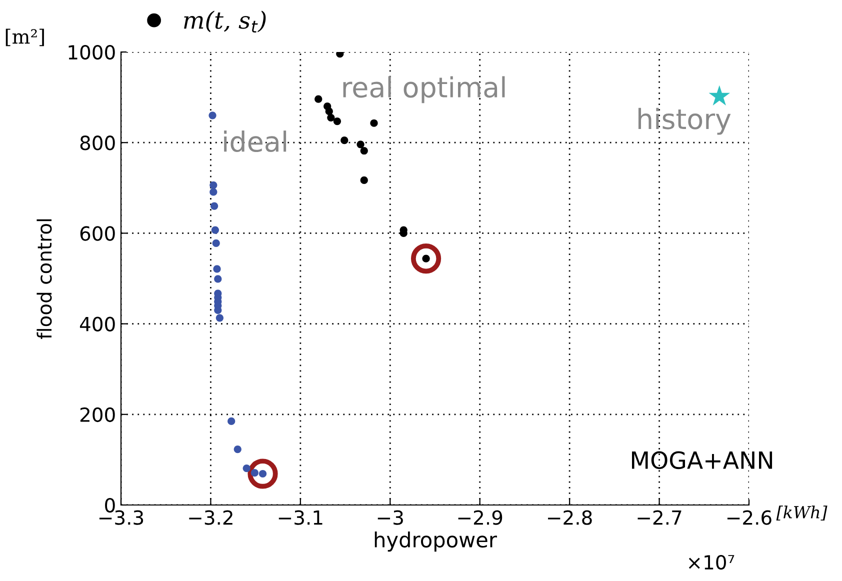 This screenshot has height=581, width=842. Describe the element at coordinates (424, 90) in the screenshot. I see `annotation: real optimal` at that location.